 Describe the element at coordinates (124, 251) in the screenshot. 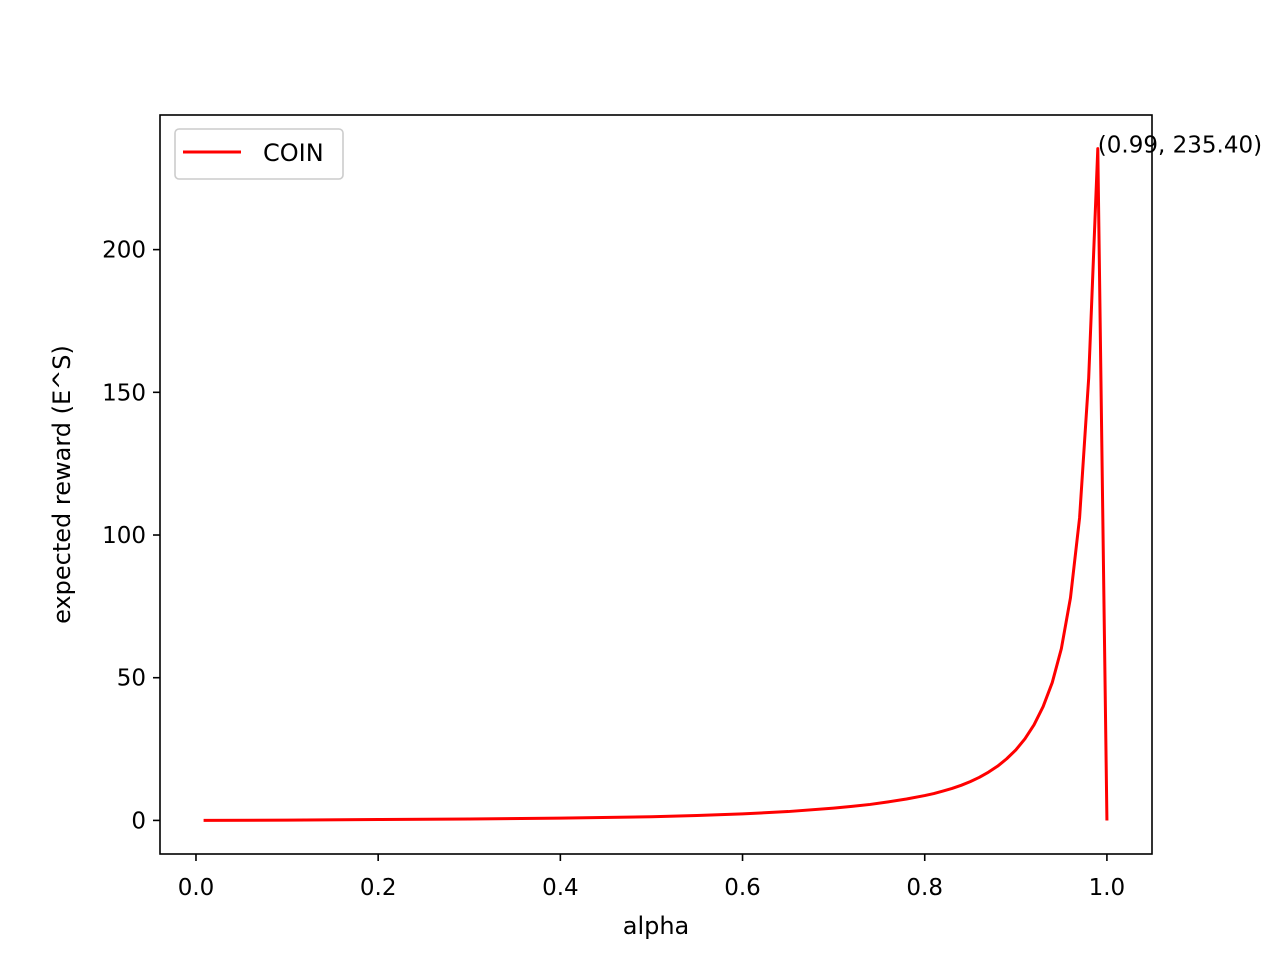

I see `y-tick-label: 200` at that location.